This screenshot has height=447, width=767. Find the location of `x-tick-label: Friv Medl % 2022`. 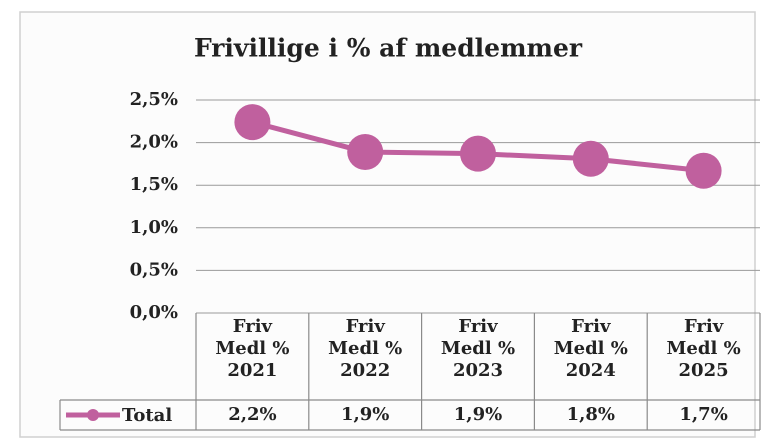

x-tick-label: Friv Medl % 2022 is located at coordinates (365, 348).